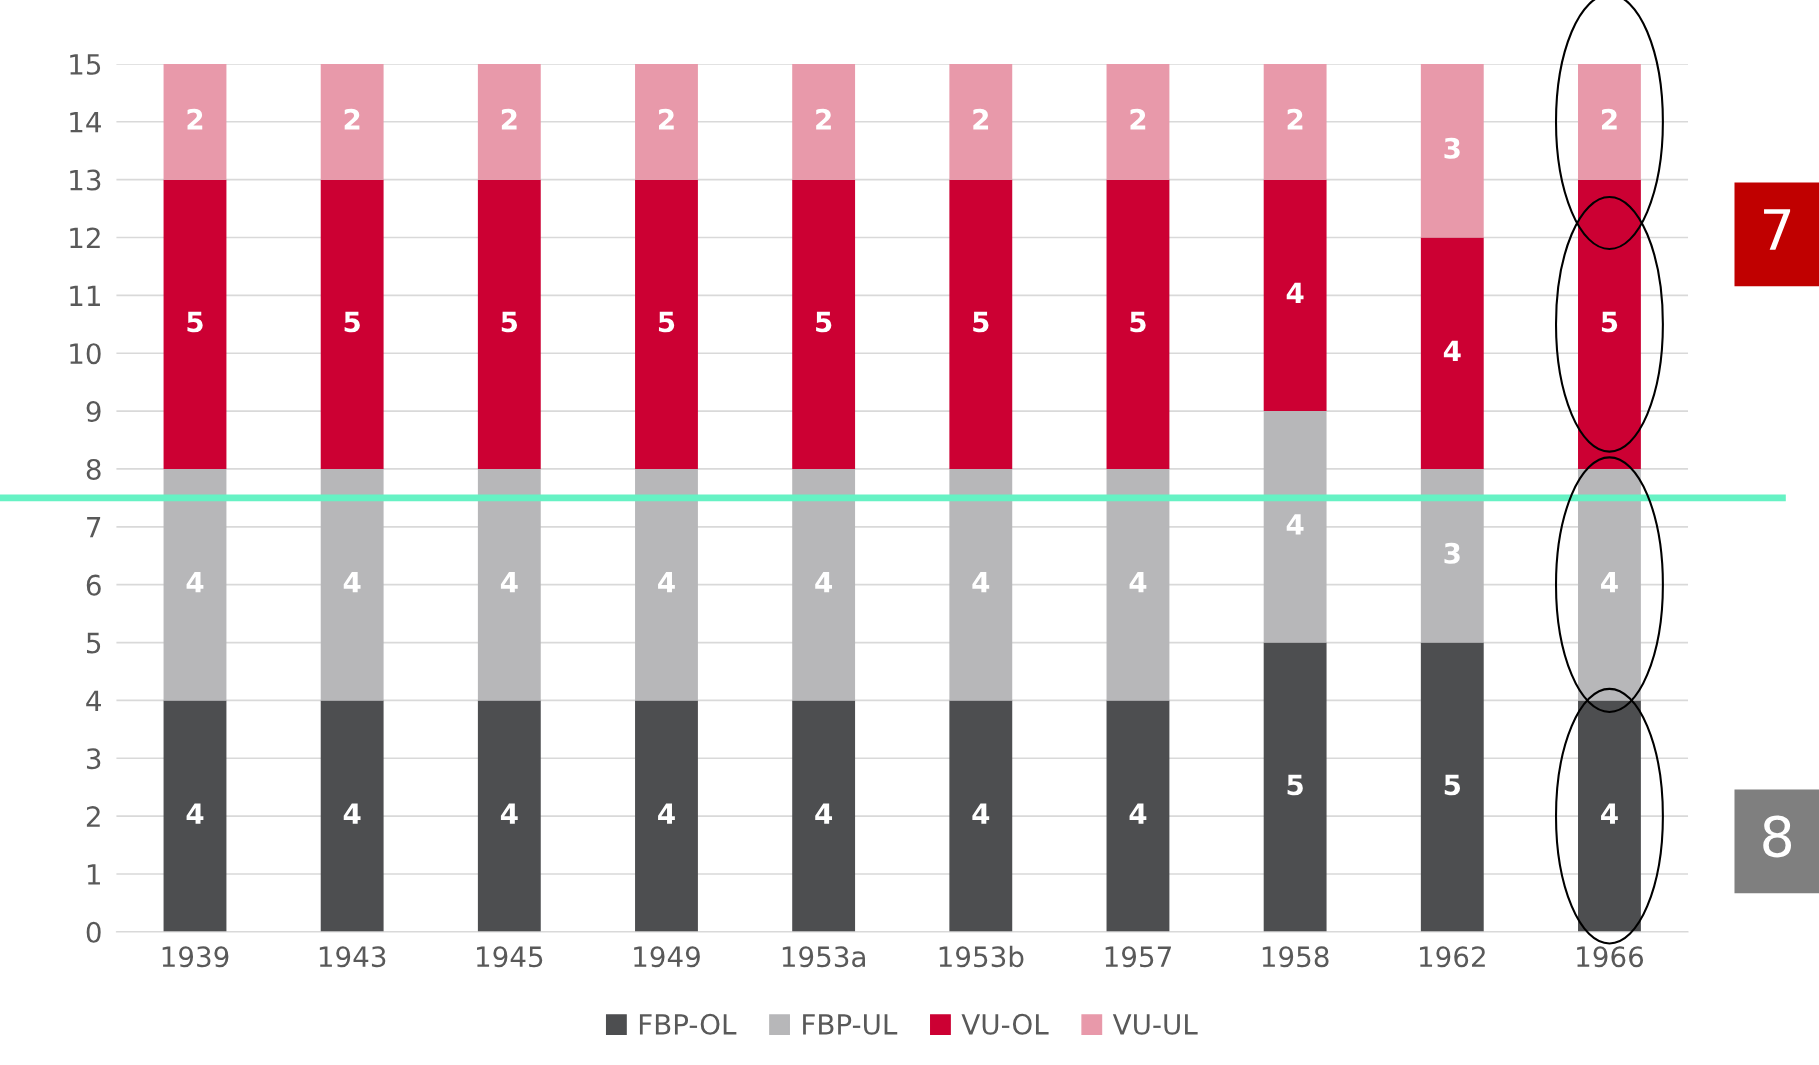  I want to click on x-tick-label: 1953a, so click(823, 957).